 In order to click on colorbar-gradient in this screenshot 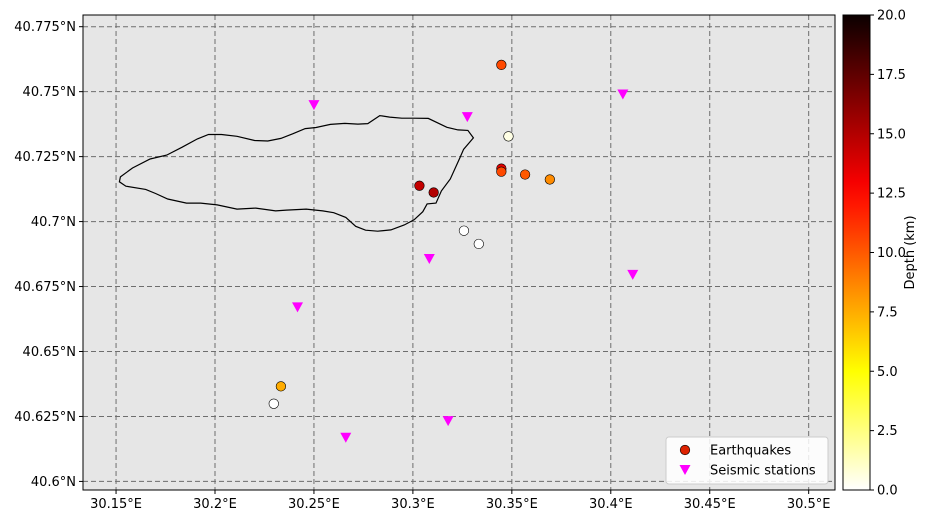, I will do `click(856, 252)`.